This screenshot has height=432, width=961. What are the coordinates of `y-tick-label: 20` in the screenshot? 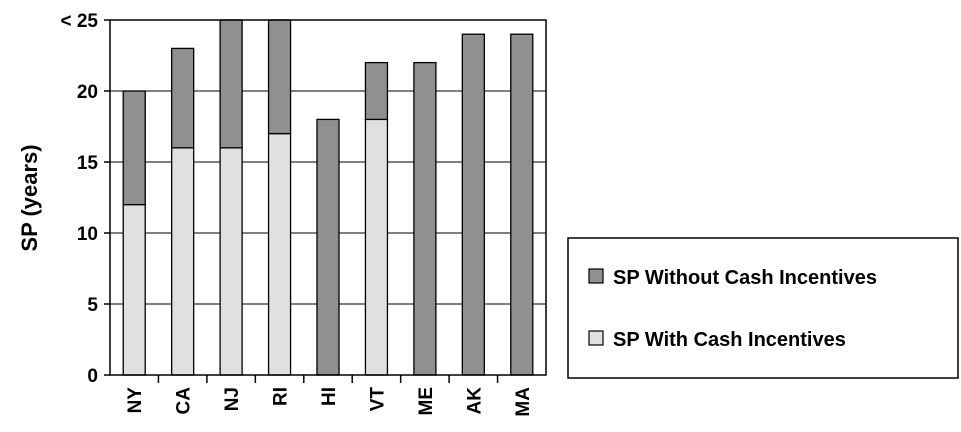 It's located at (87, 92).